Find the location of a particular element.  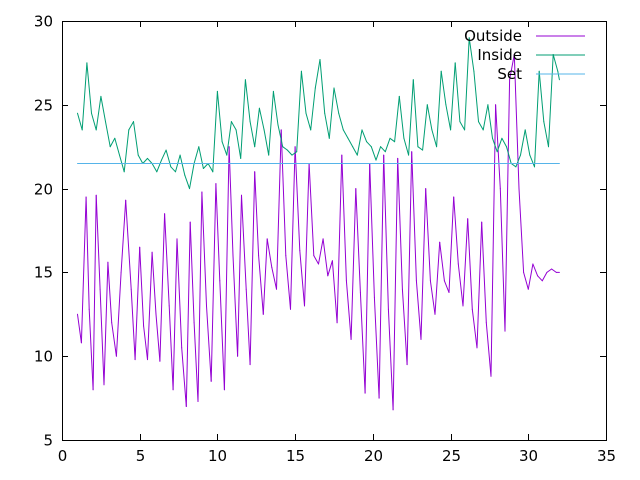

y-tick-label: 20 is located at coordinates (43, 190).